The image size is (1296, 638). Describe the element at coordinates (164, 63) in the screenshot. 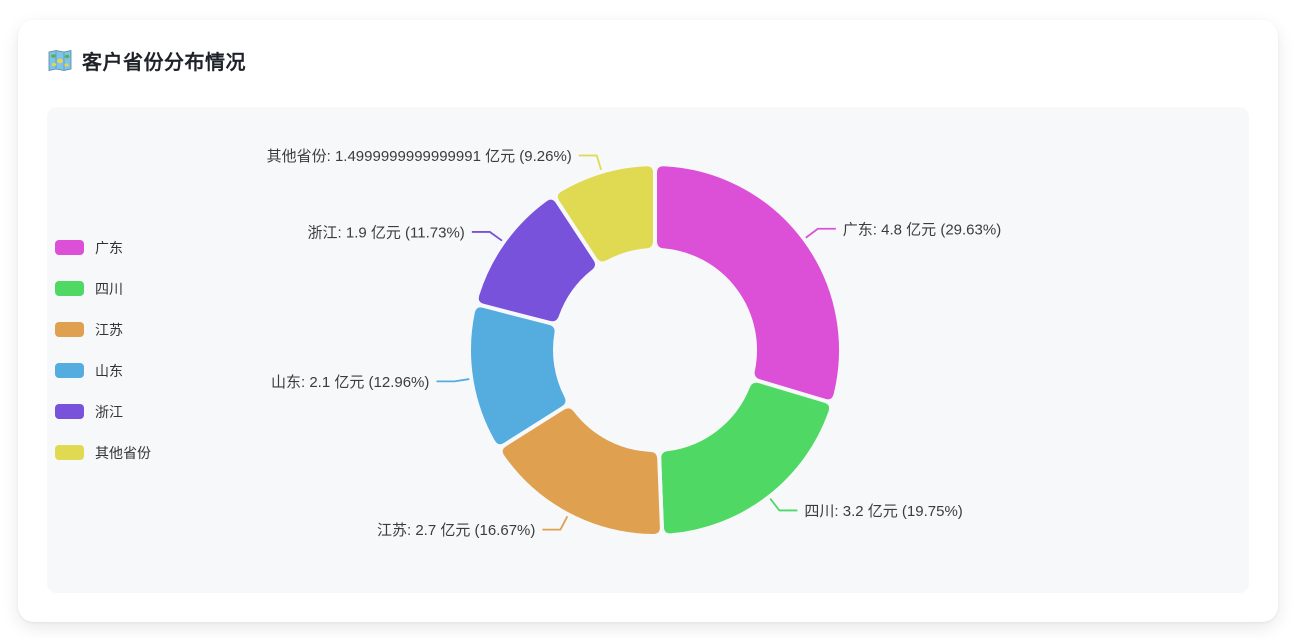

I see `page-title: 客户省份分布情况` at that location.